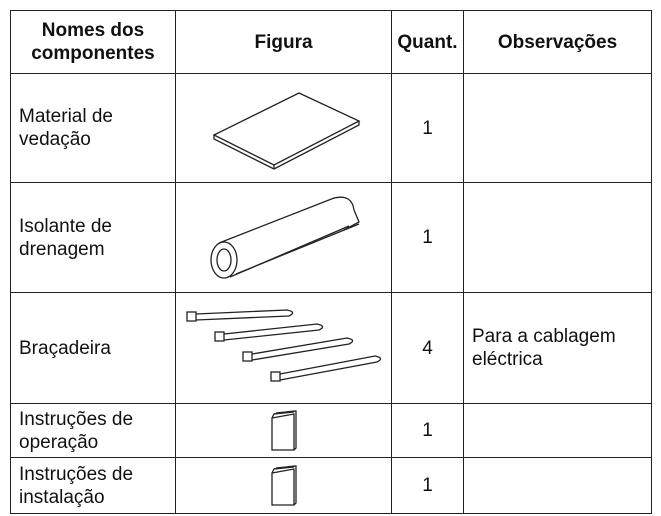 This screenshot has height=516, width=661. Describe the element at coordinates (93, 348) in the screenshot. I see `name-cell: Braçadeira` at that location.